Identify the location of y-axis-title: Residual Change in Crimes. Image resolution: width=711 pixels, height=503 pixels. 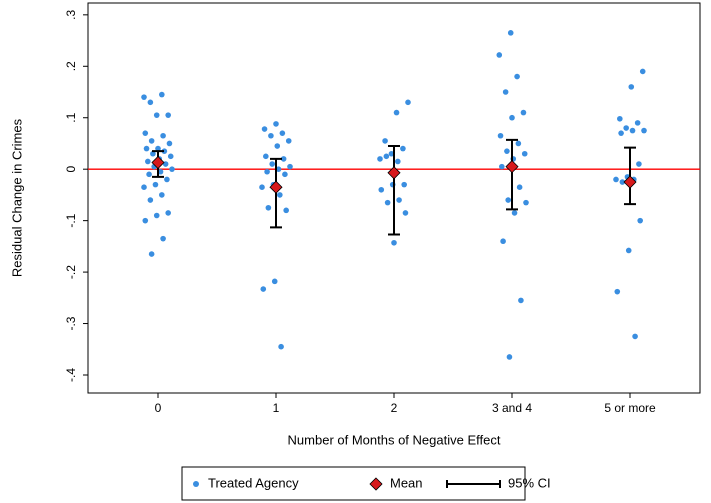
(16, 197).